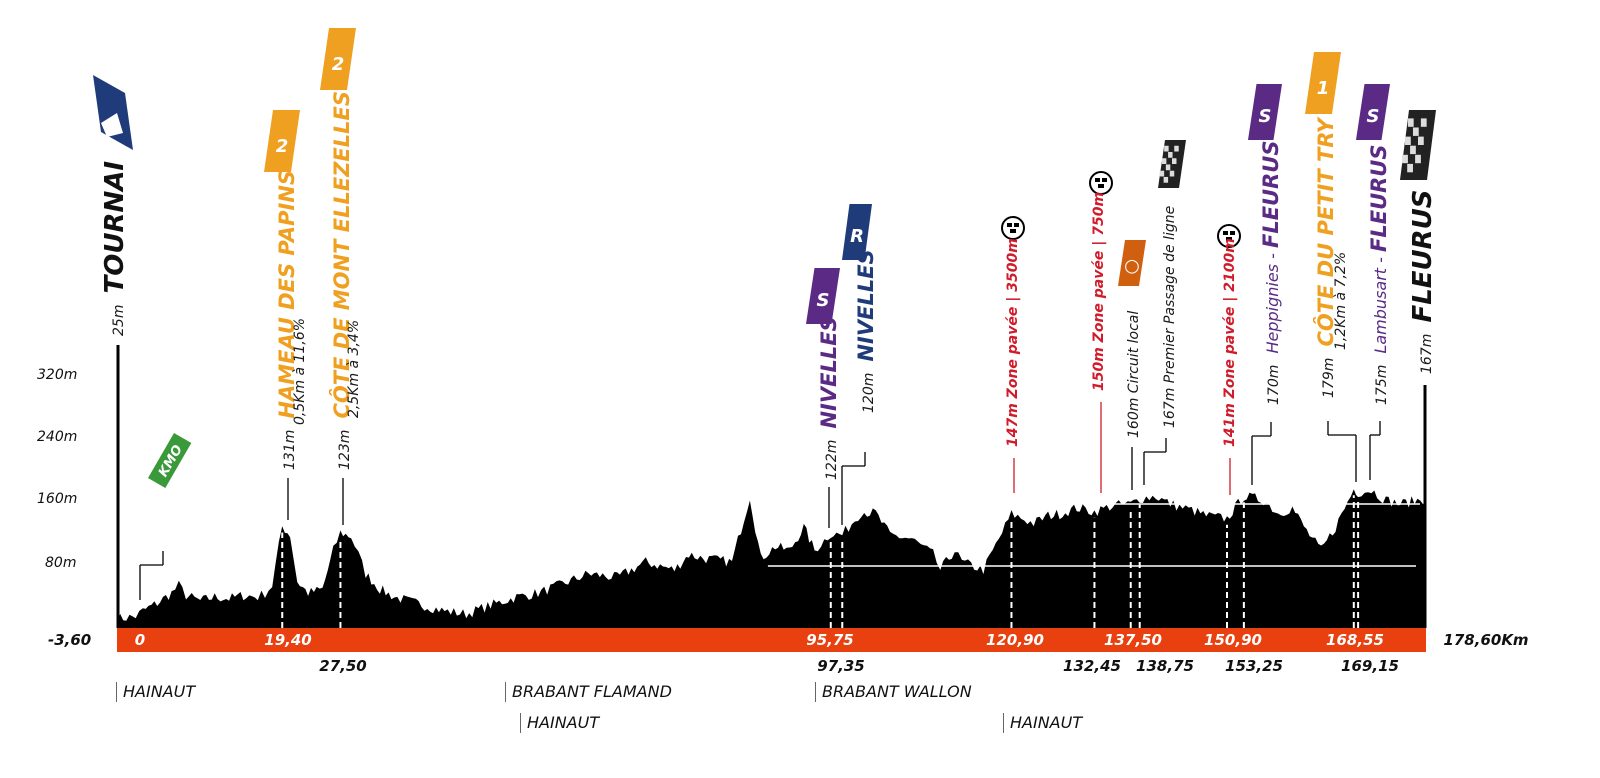  I want to click on info-label: 160m Circuit local, so click(1134, 374).